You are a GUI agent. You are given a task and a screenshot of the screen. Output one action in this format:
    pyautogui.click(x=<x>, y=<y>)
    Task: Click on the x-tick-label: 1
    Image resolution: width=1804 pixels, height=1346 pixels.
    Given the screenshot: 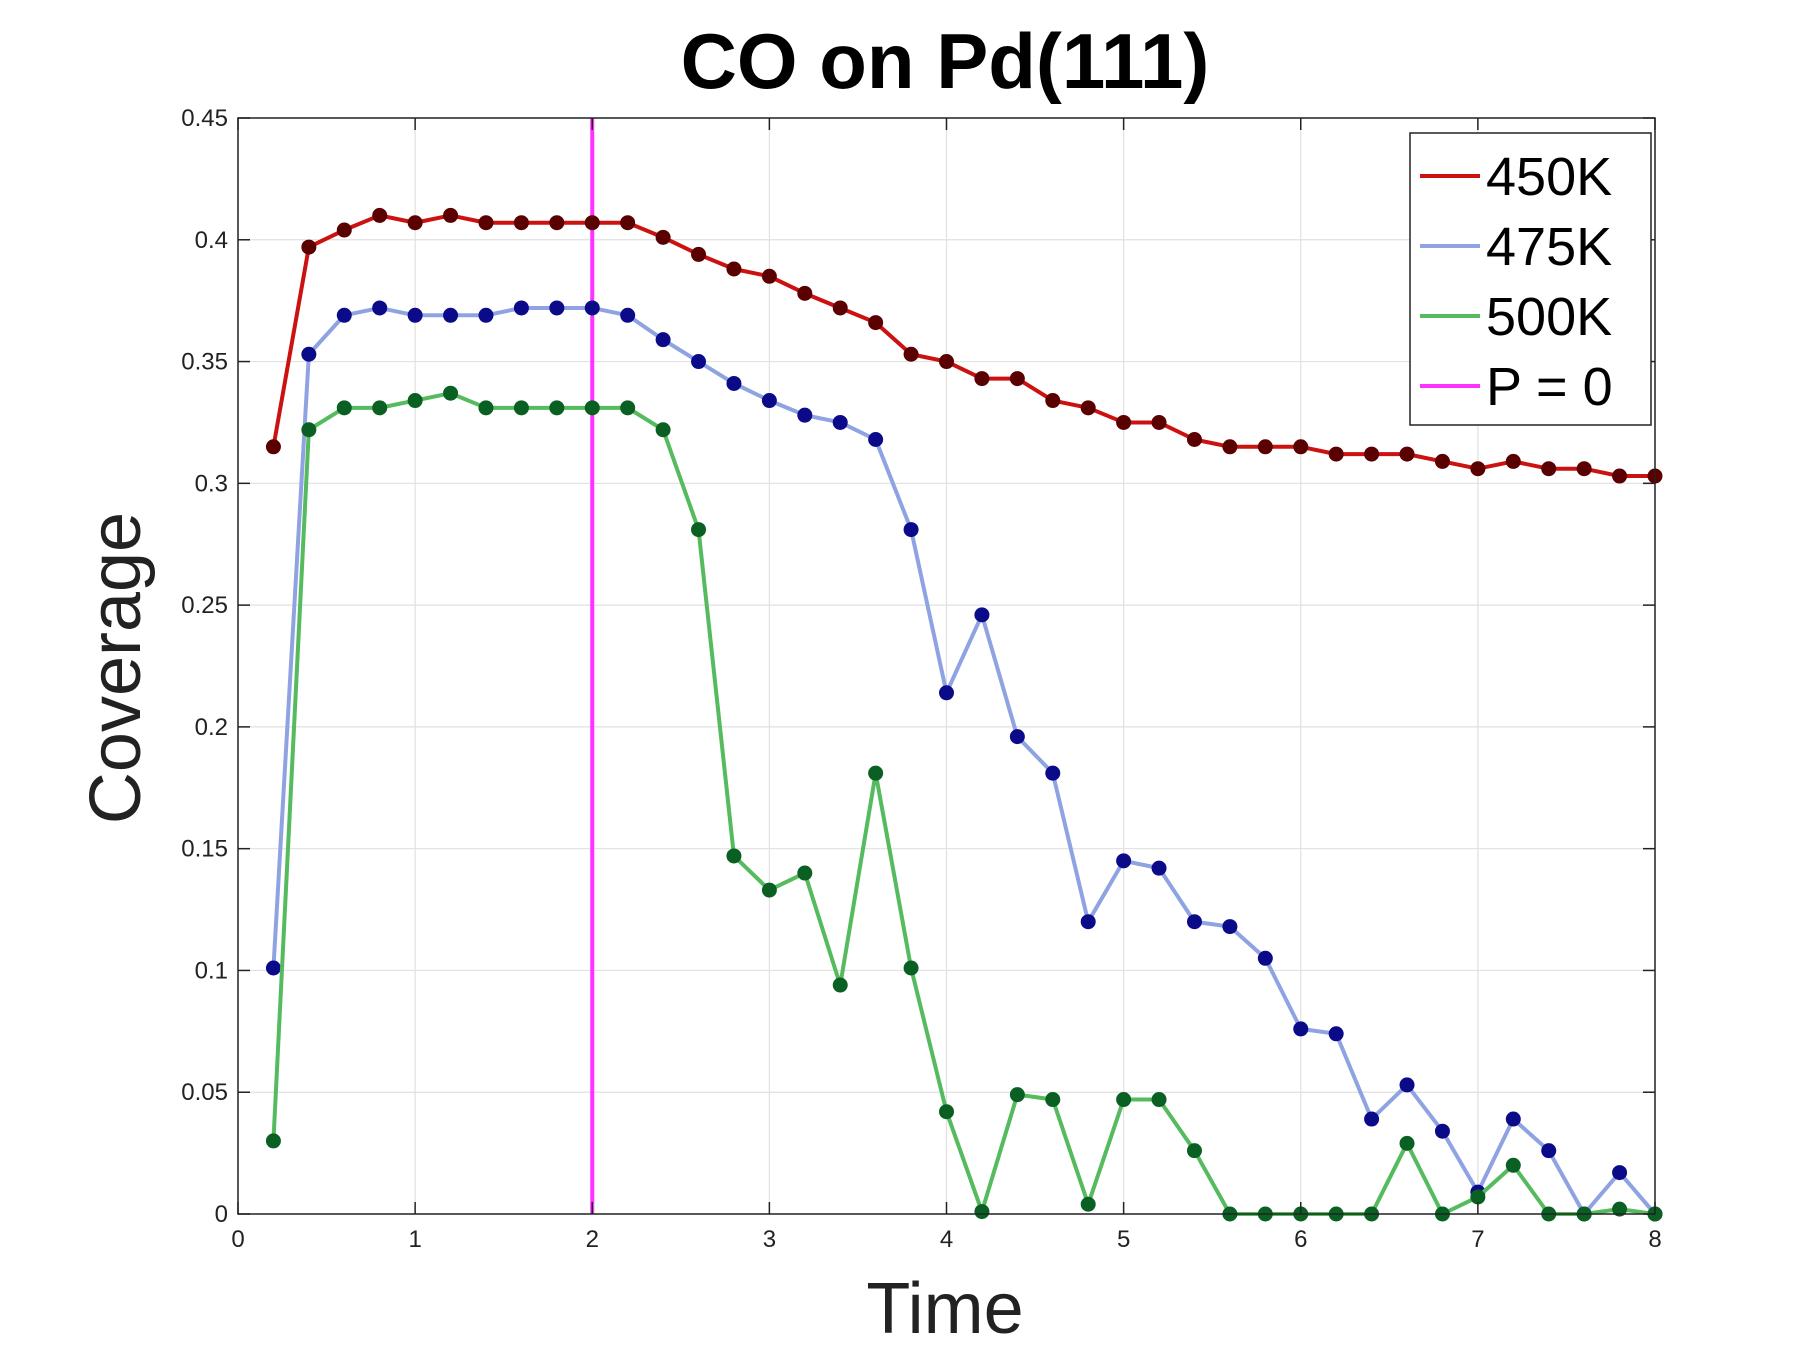 What is the action you would take?
    pyautogui.click(x=414, y=1239)
    